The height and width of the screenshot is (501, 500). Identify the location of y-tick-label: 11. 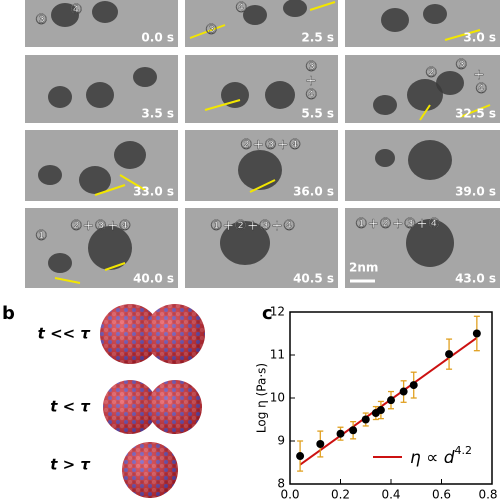
(277, 355).